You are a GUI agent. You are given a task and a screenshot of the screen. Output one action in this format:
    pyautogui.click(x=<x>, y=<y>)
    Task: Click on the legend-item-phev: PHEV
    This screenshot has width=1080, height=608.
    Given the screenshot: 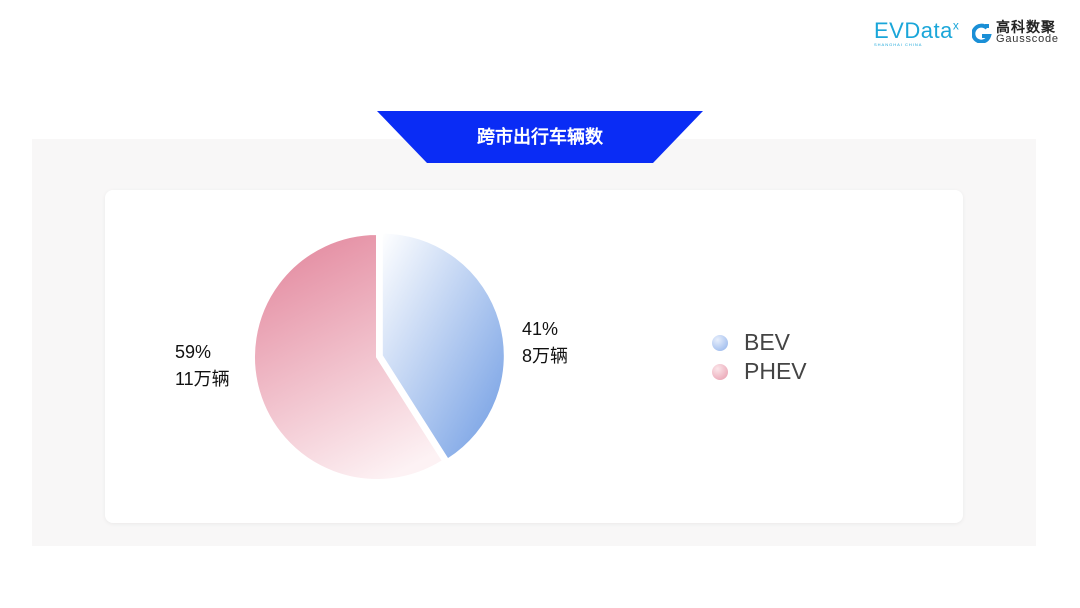 What is the action you would take?
    pyautogui.click(x=759, y=371)
    